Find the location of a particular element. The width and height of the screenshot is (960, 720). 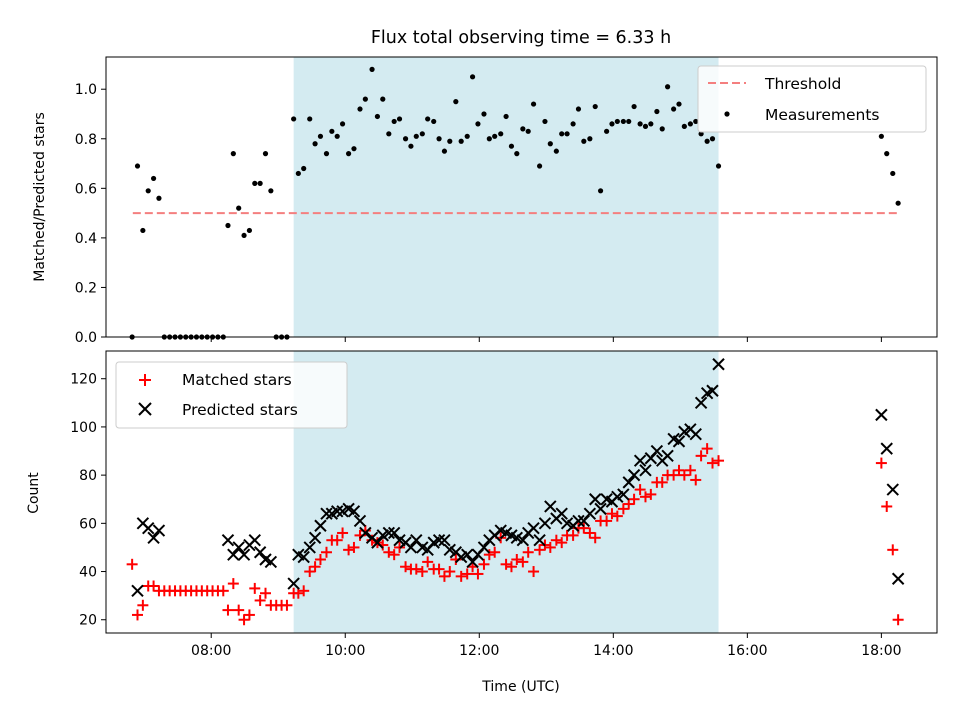

bottom-y-axis-label: Count is located at coordinates (34, 493).